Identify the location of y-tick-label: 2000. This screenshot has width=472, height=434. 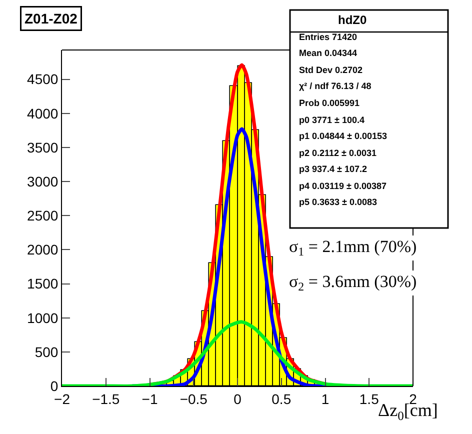
(42, 250).